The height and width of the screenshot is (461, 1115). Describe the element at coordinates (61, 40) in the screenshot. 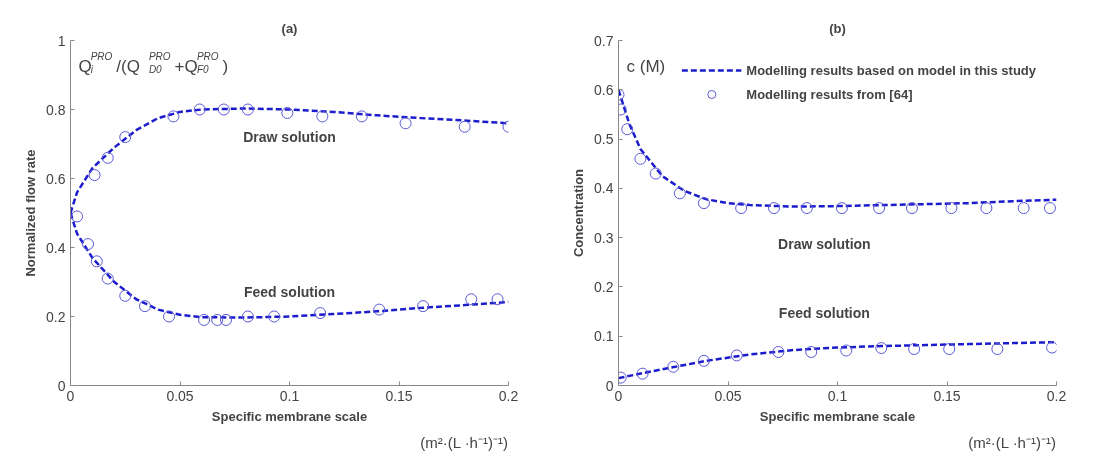

I see `y-tick-label: 1` at that location.